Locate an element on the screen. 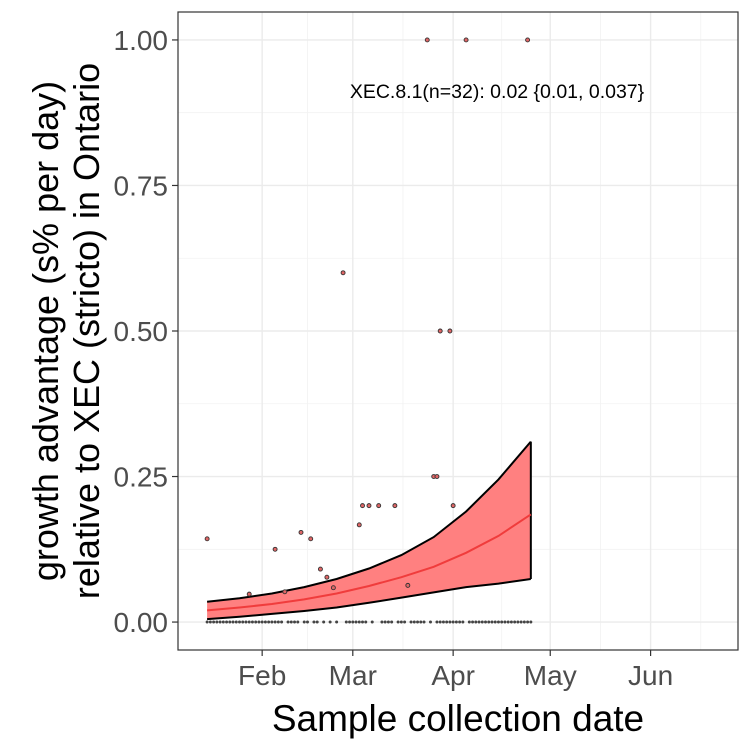  ribbon-layer is located at coordinates (369, 530).